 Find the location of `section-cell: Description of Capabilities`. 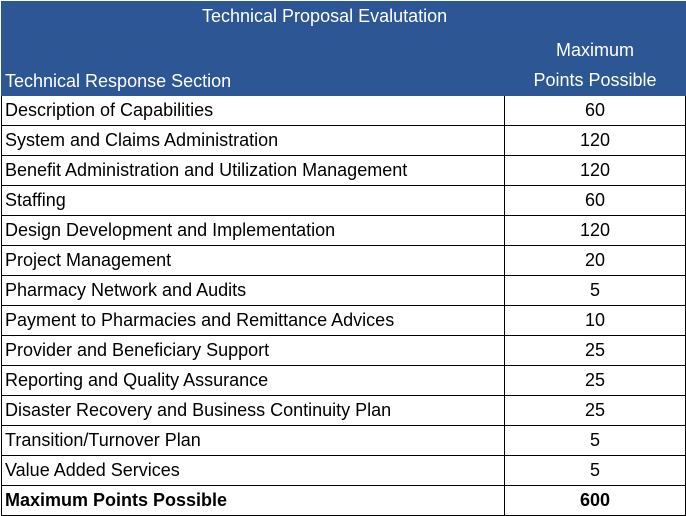

section-cell: Description of Capabilities is located at coordinates (253, 110).